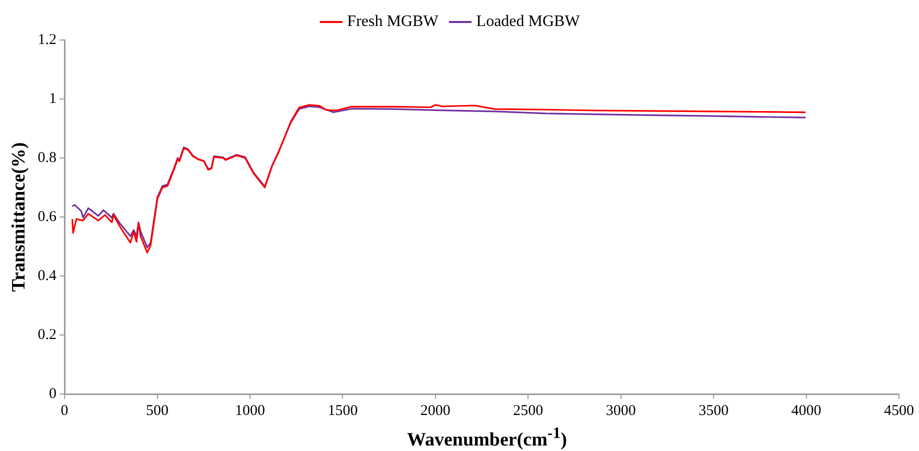  I want to click on x-tick-label: 2500, so click(528, 410).